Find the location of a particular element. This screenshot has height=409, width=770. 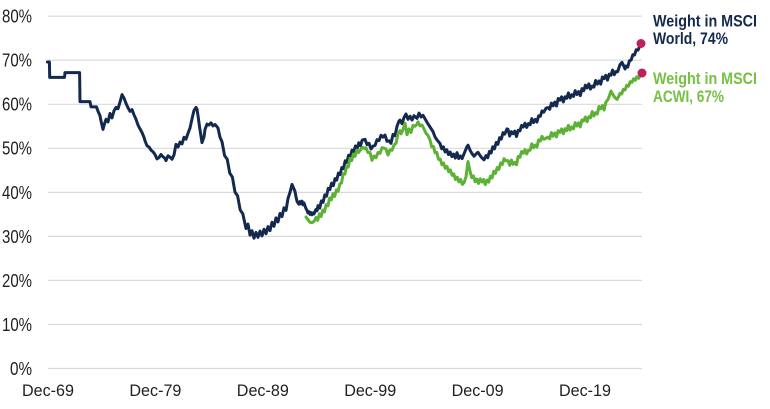

svg-text: Dec-89 is located at coordinates (263, 390).